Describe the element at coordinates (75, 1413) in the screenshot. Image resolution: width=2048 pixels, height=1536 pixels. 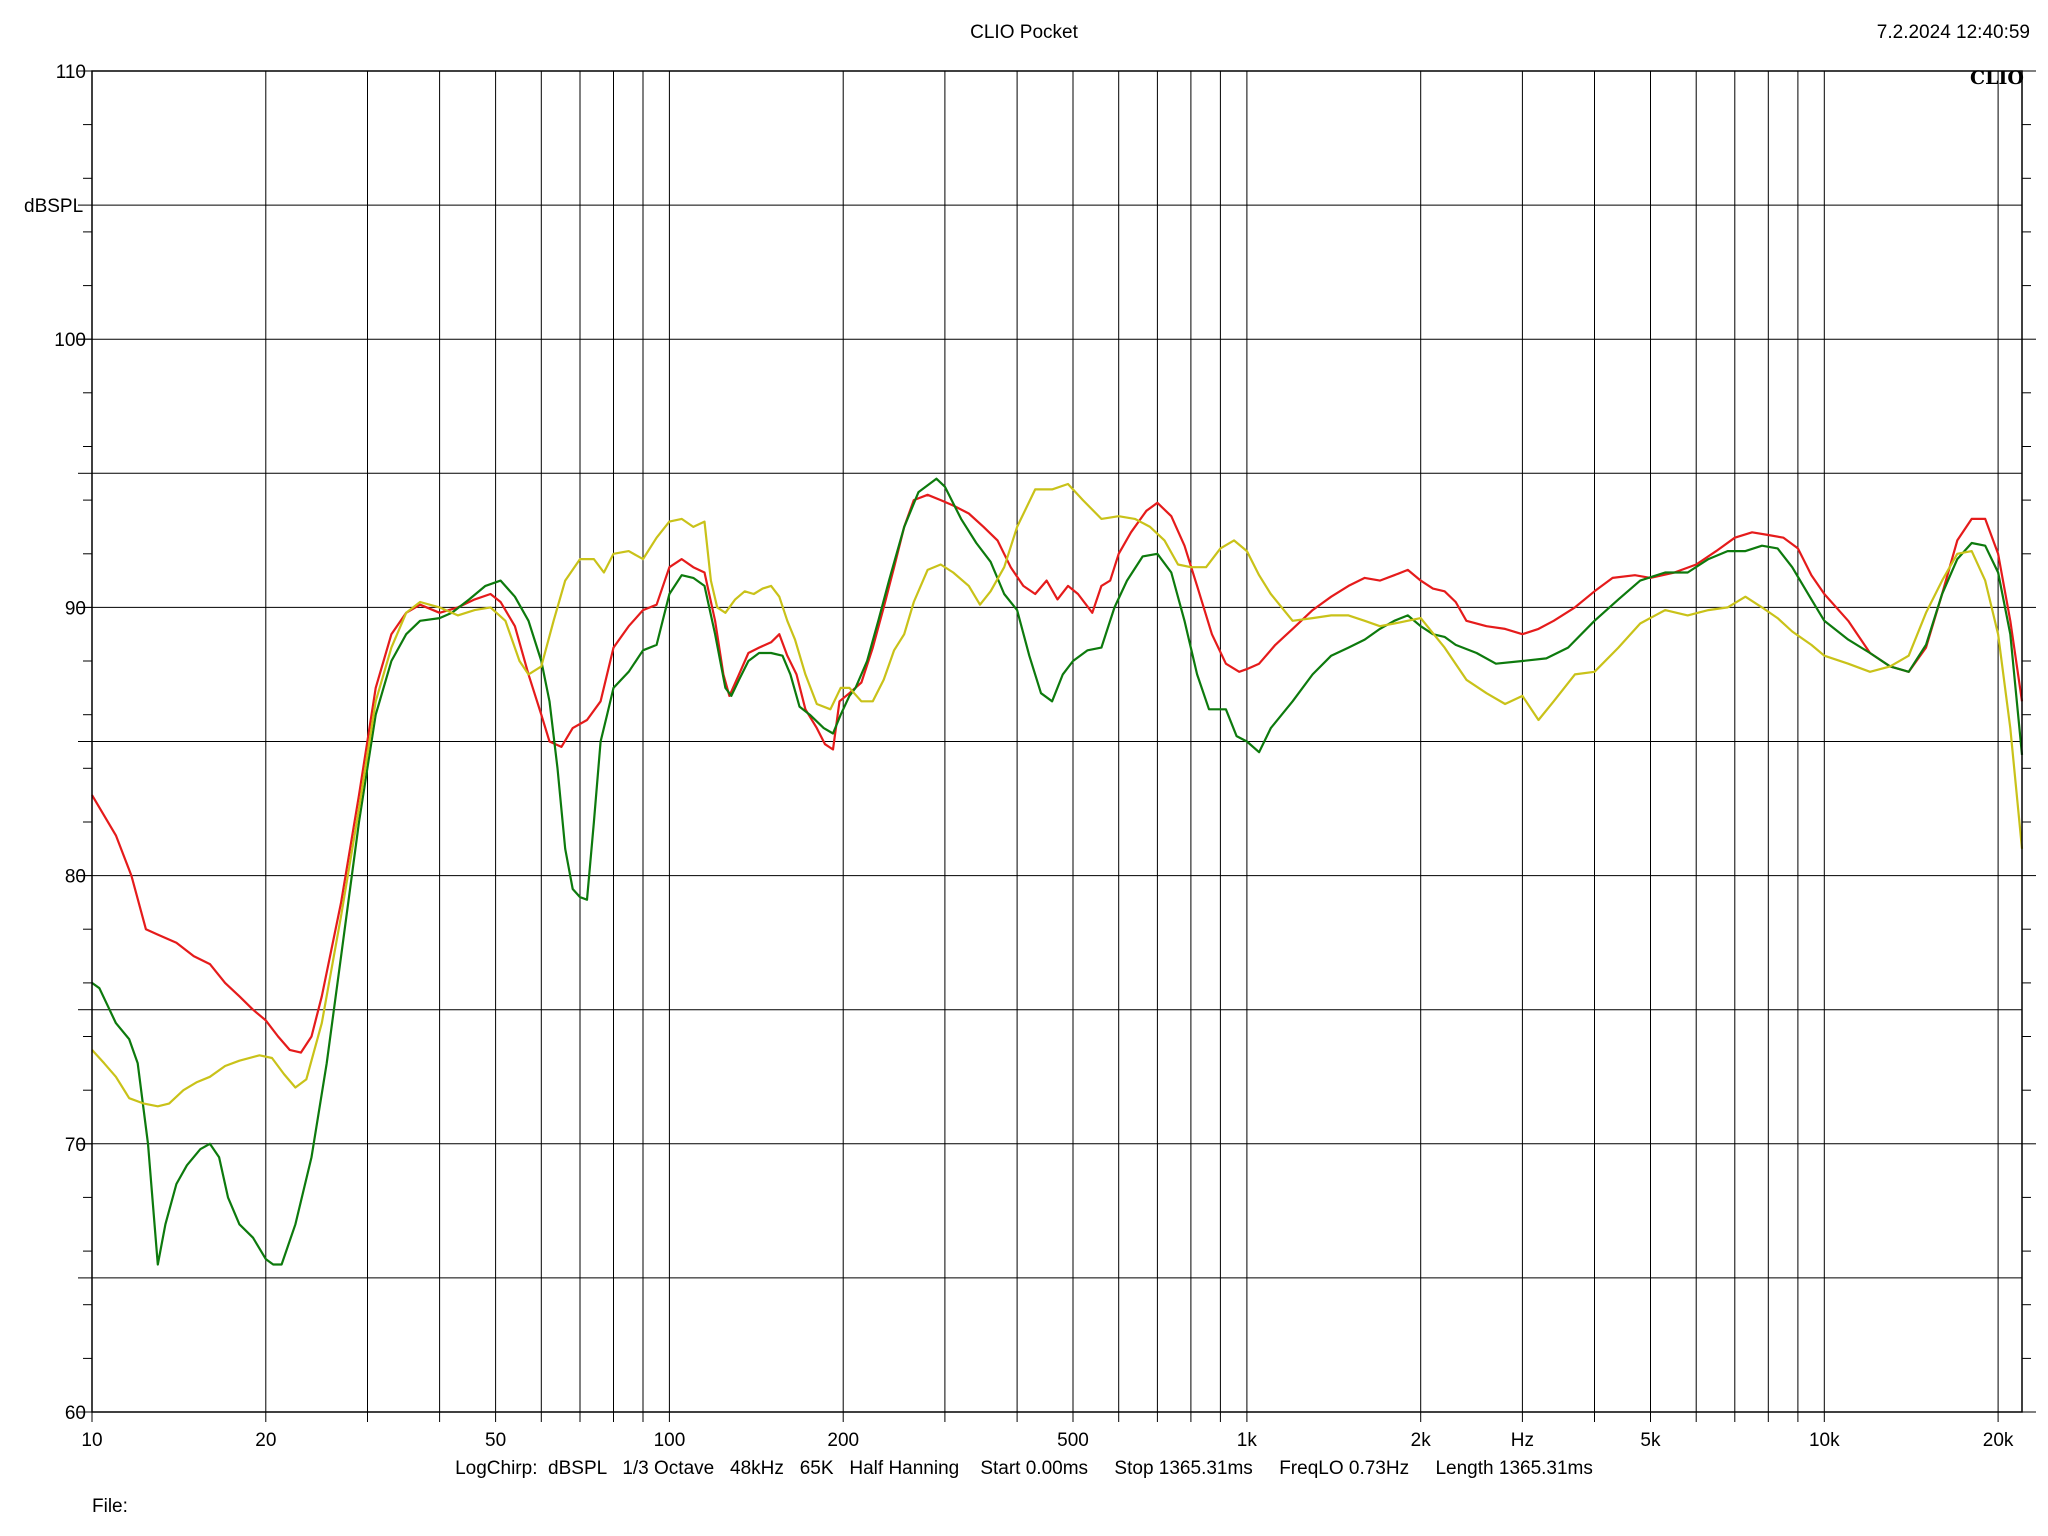
I see `y-tick-label: 60` at that location.